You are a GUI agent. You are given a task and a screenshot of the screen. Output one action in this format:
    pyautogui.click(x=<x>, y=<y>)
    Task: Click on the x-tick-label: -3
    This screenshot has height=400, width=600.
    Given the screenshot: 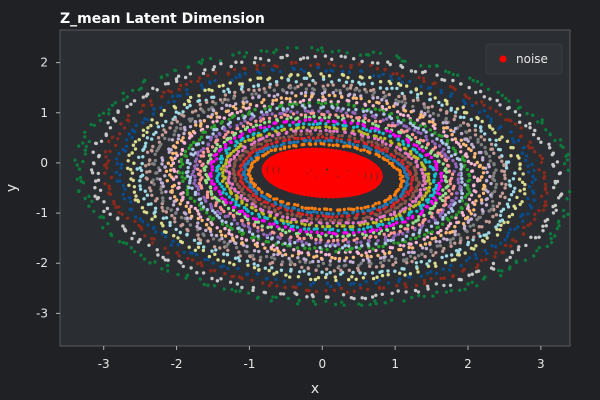 What is the action you would take?
    pyautogui.click(x=104, y=364)
    